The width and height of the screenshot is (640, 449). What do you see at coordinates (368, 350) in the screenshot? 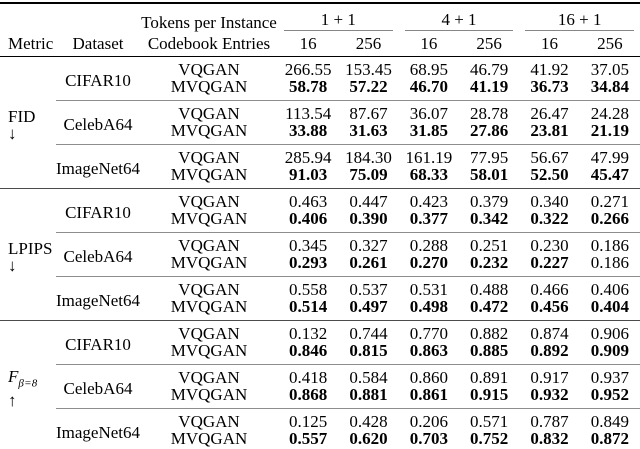
I see `value-cell: 0.815` at bounding box center [368, 350].